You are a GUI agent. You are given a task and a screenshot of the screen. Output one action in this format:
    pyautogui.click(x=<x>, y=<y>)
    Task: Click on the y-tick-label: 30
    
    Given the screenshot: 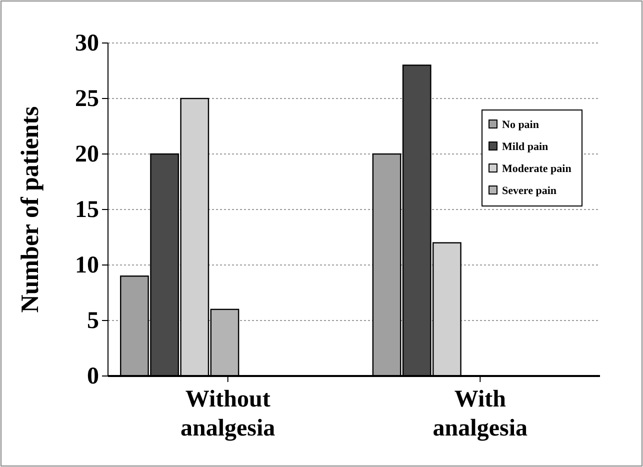 What is the action you would take?
    pyautogui.click(x=87, y=43)
    